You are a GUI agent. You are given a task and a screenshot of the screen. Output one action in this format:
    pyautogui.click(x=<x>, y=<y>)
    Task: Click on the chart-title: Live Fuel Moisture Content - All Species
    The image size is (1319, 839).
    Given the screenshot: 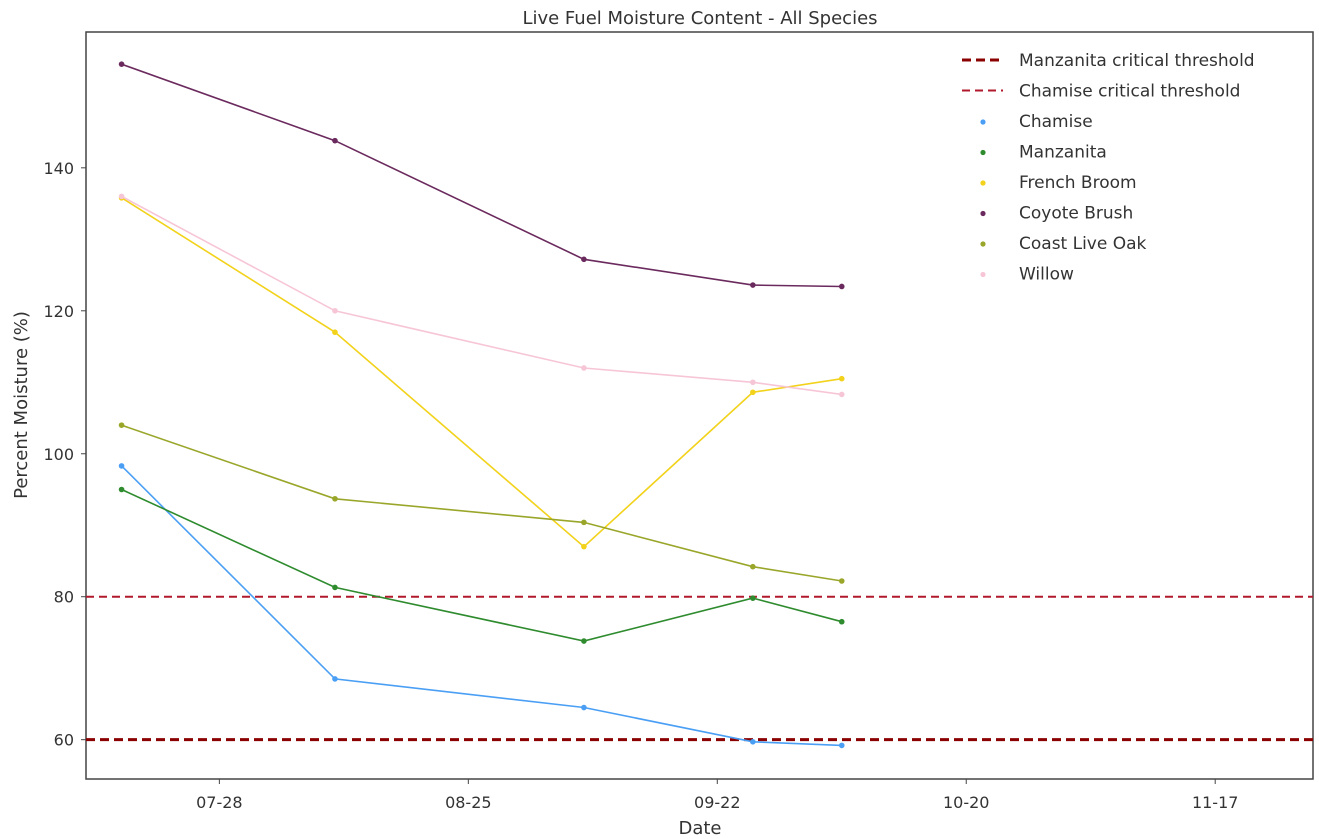 What is the action you would take?
    pyautogui.click(x=699, y=18)
    